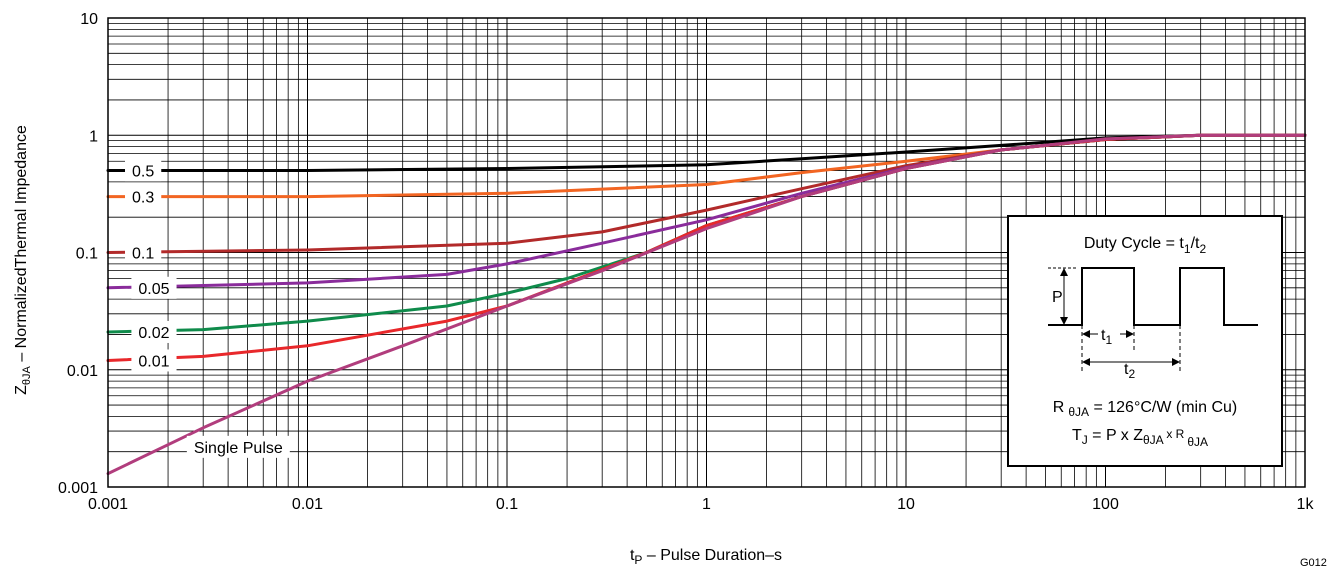  What do you see at coordinates (21, 390) in the screenshot?
I see `y-axis-title-main: Z` at bounding box center [21, 390].